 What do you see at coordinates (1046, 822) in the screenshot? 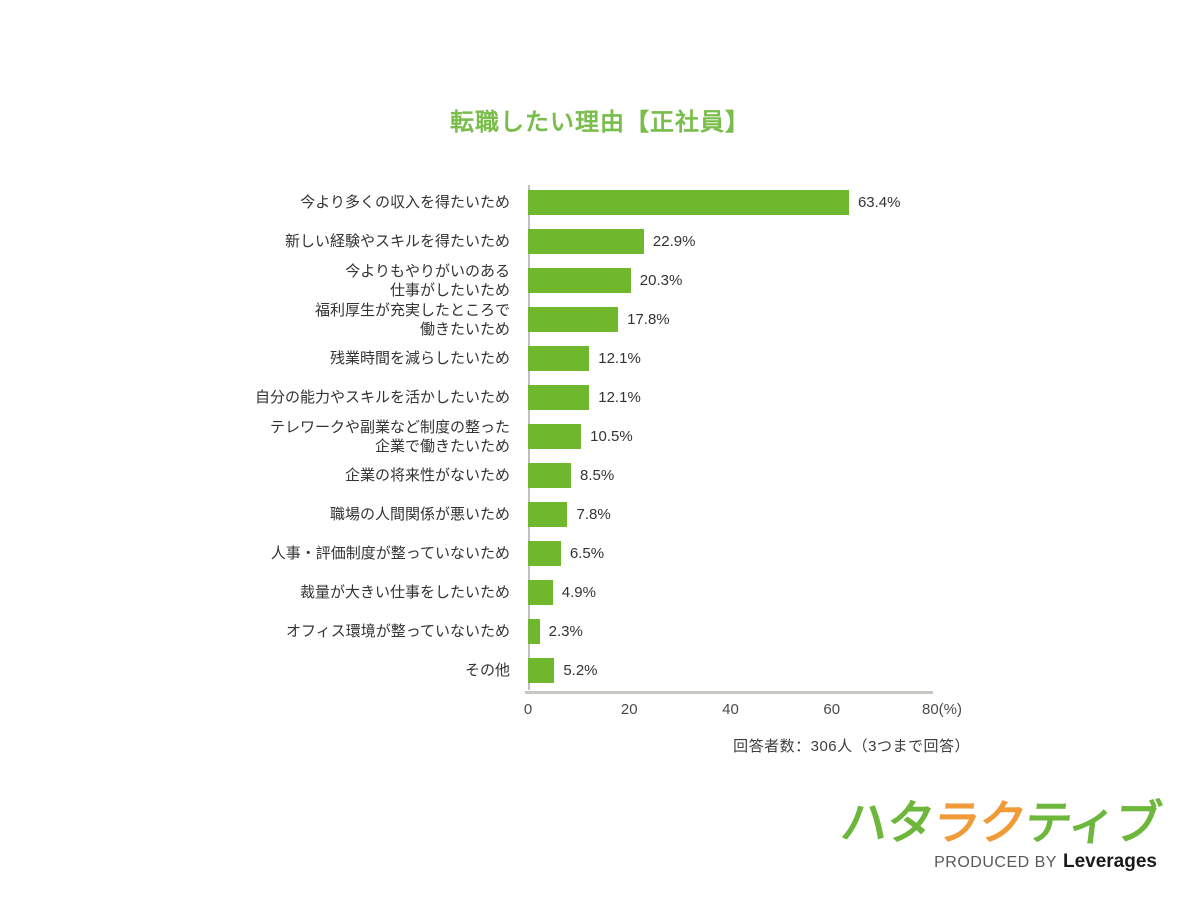
I see `logo-character: テ` at bounding box center [1046, 822].